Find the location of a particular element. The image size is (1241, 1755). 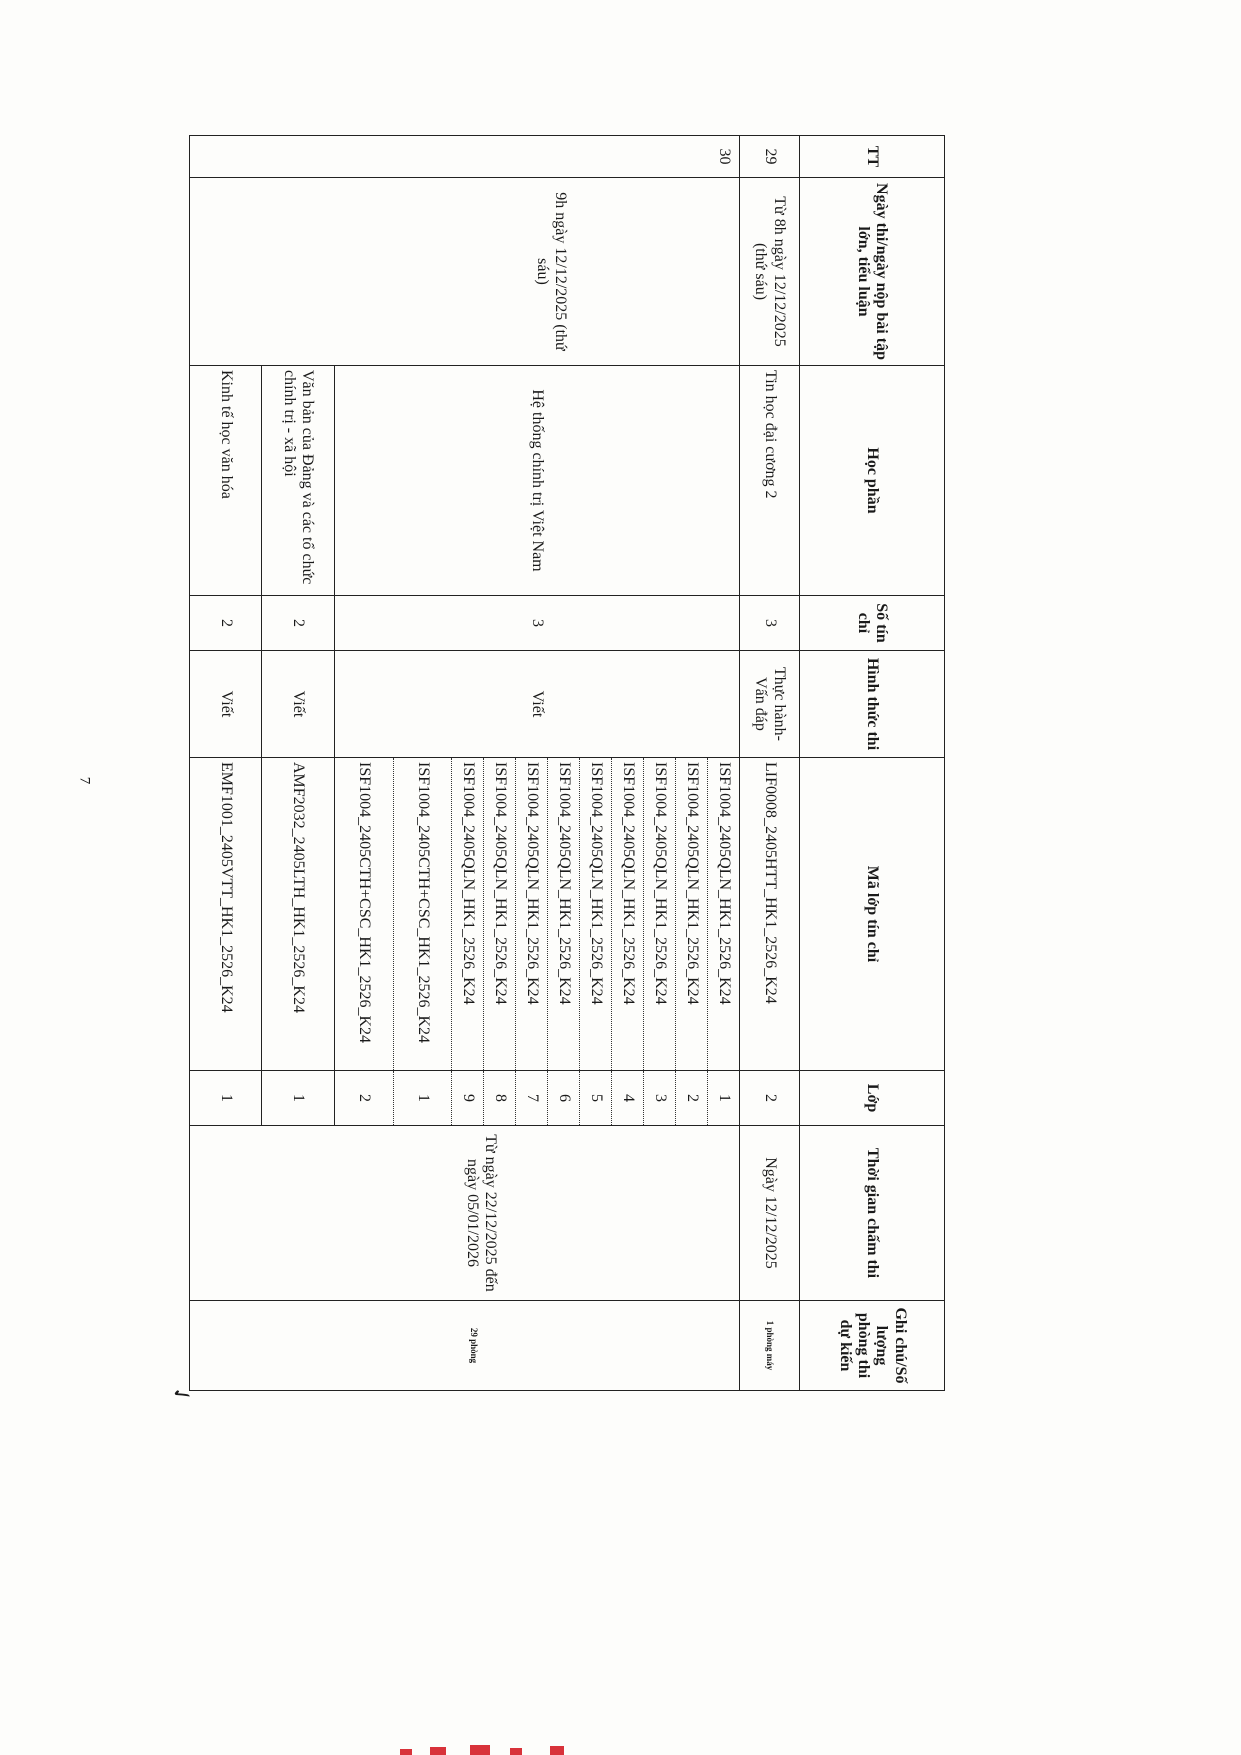

group-cell: 9 is located at coordinates (467, 1098).